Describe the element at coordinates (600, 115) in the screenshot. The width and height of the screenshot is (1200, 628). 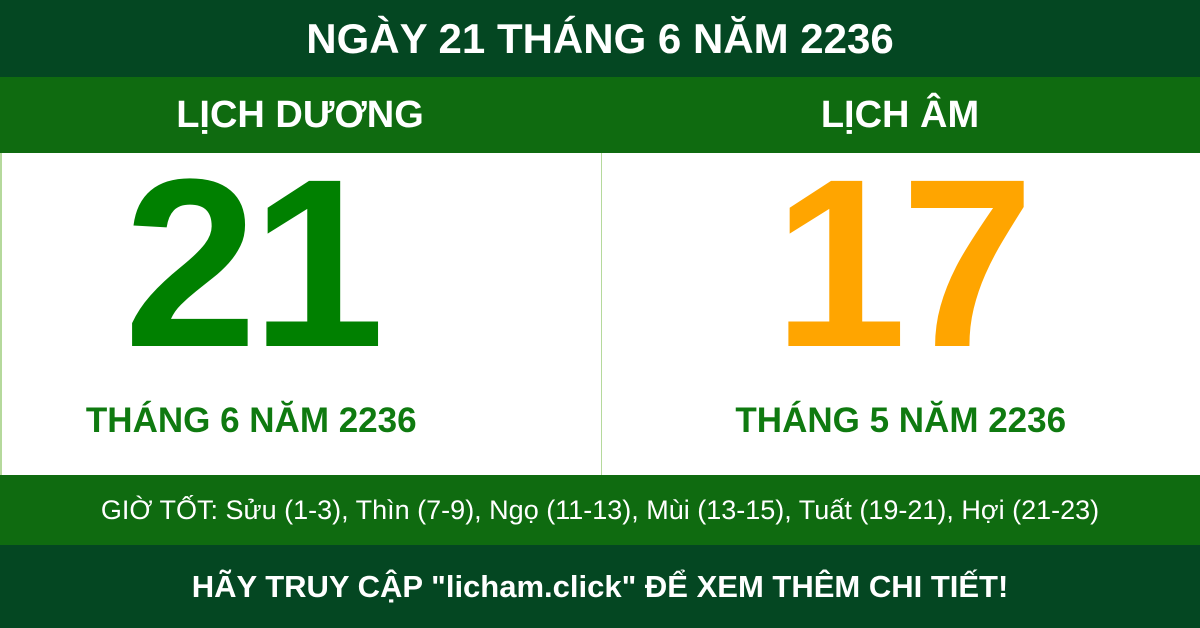
I see `calendar-labels: LỊCH DƯƠNG LỊCH ÂM` at that location.